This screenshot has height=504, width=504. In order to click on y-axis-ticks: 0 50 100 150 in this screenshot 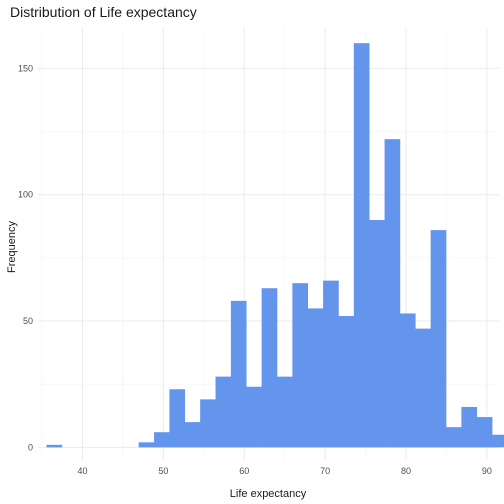, I will do `click(25, 257)`.